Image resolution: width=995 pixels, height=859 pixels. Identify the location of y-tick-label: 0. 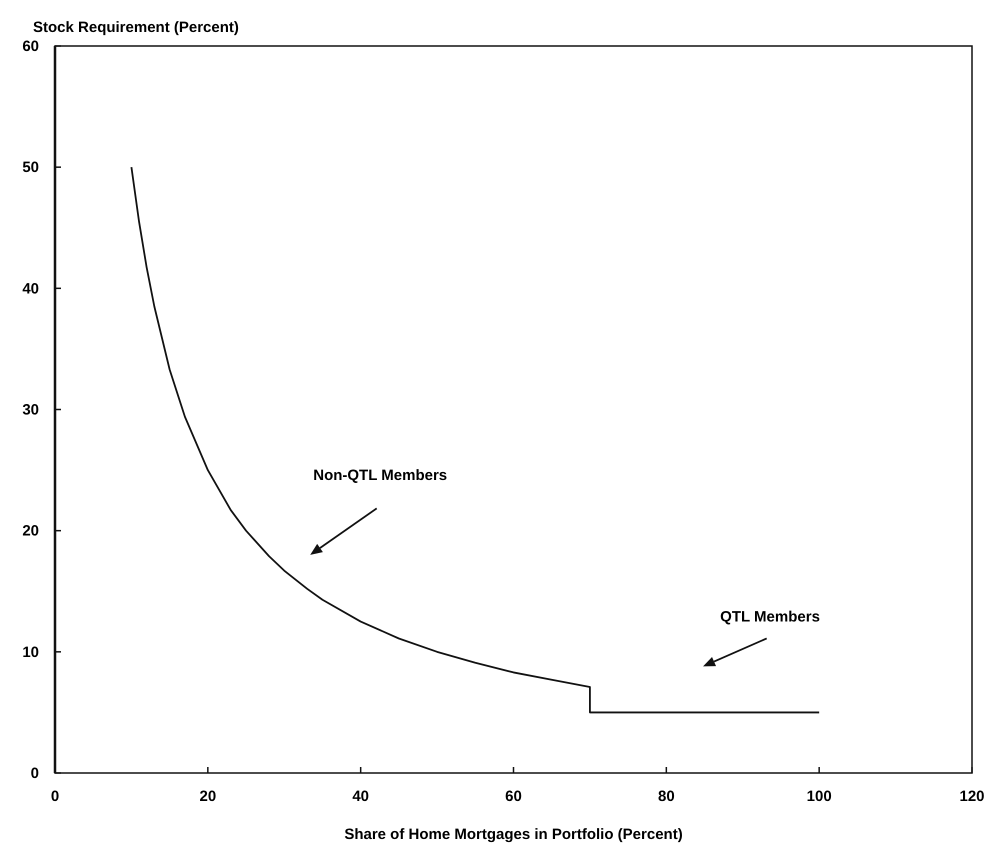
(34, 773).